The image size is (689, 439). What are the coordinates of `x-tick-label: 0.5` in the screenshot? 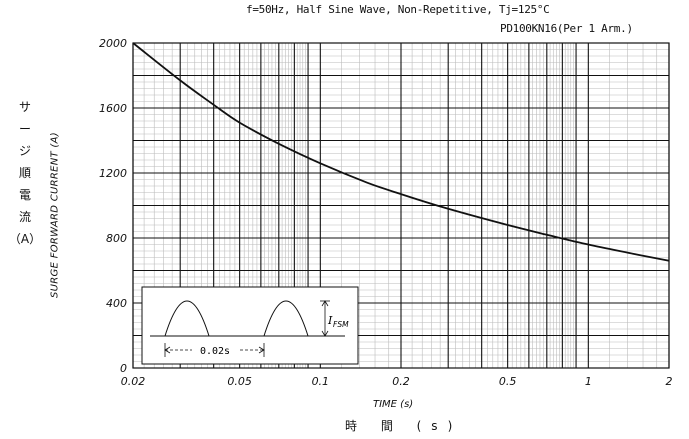 It's located at (508, 381).